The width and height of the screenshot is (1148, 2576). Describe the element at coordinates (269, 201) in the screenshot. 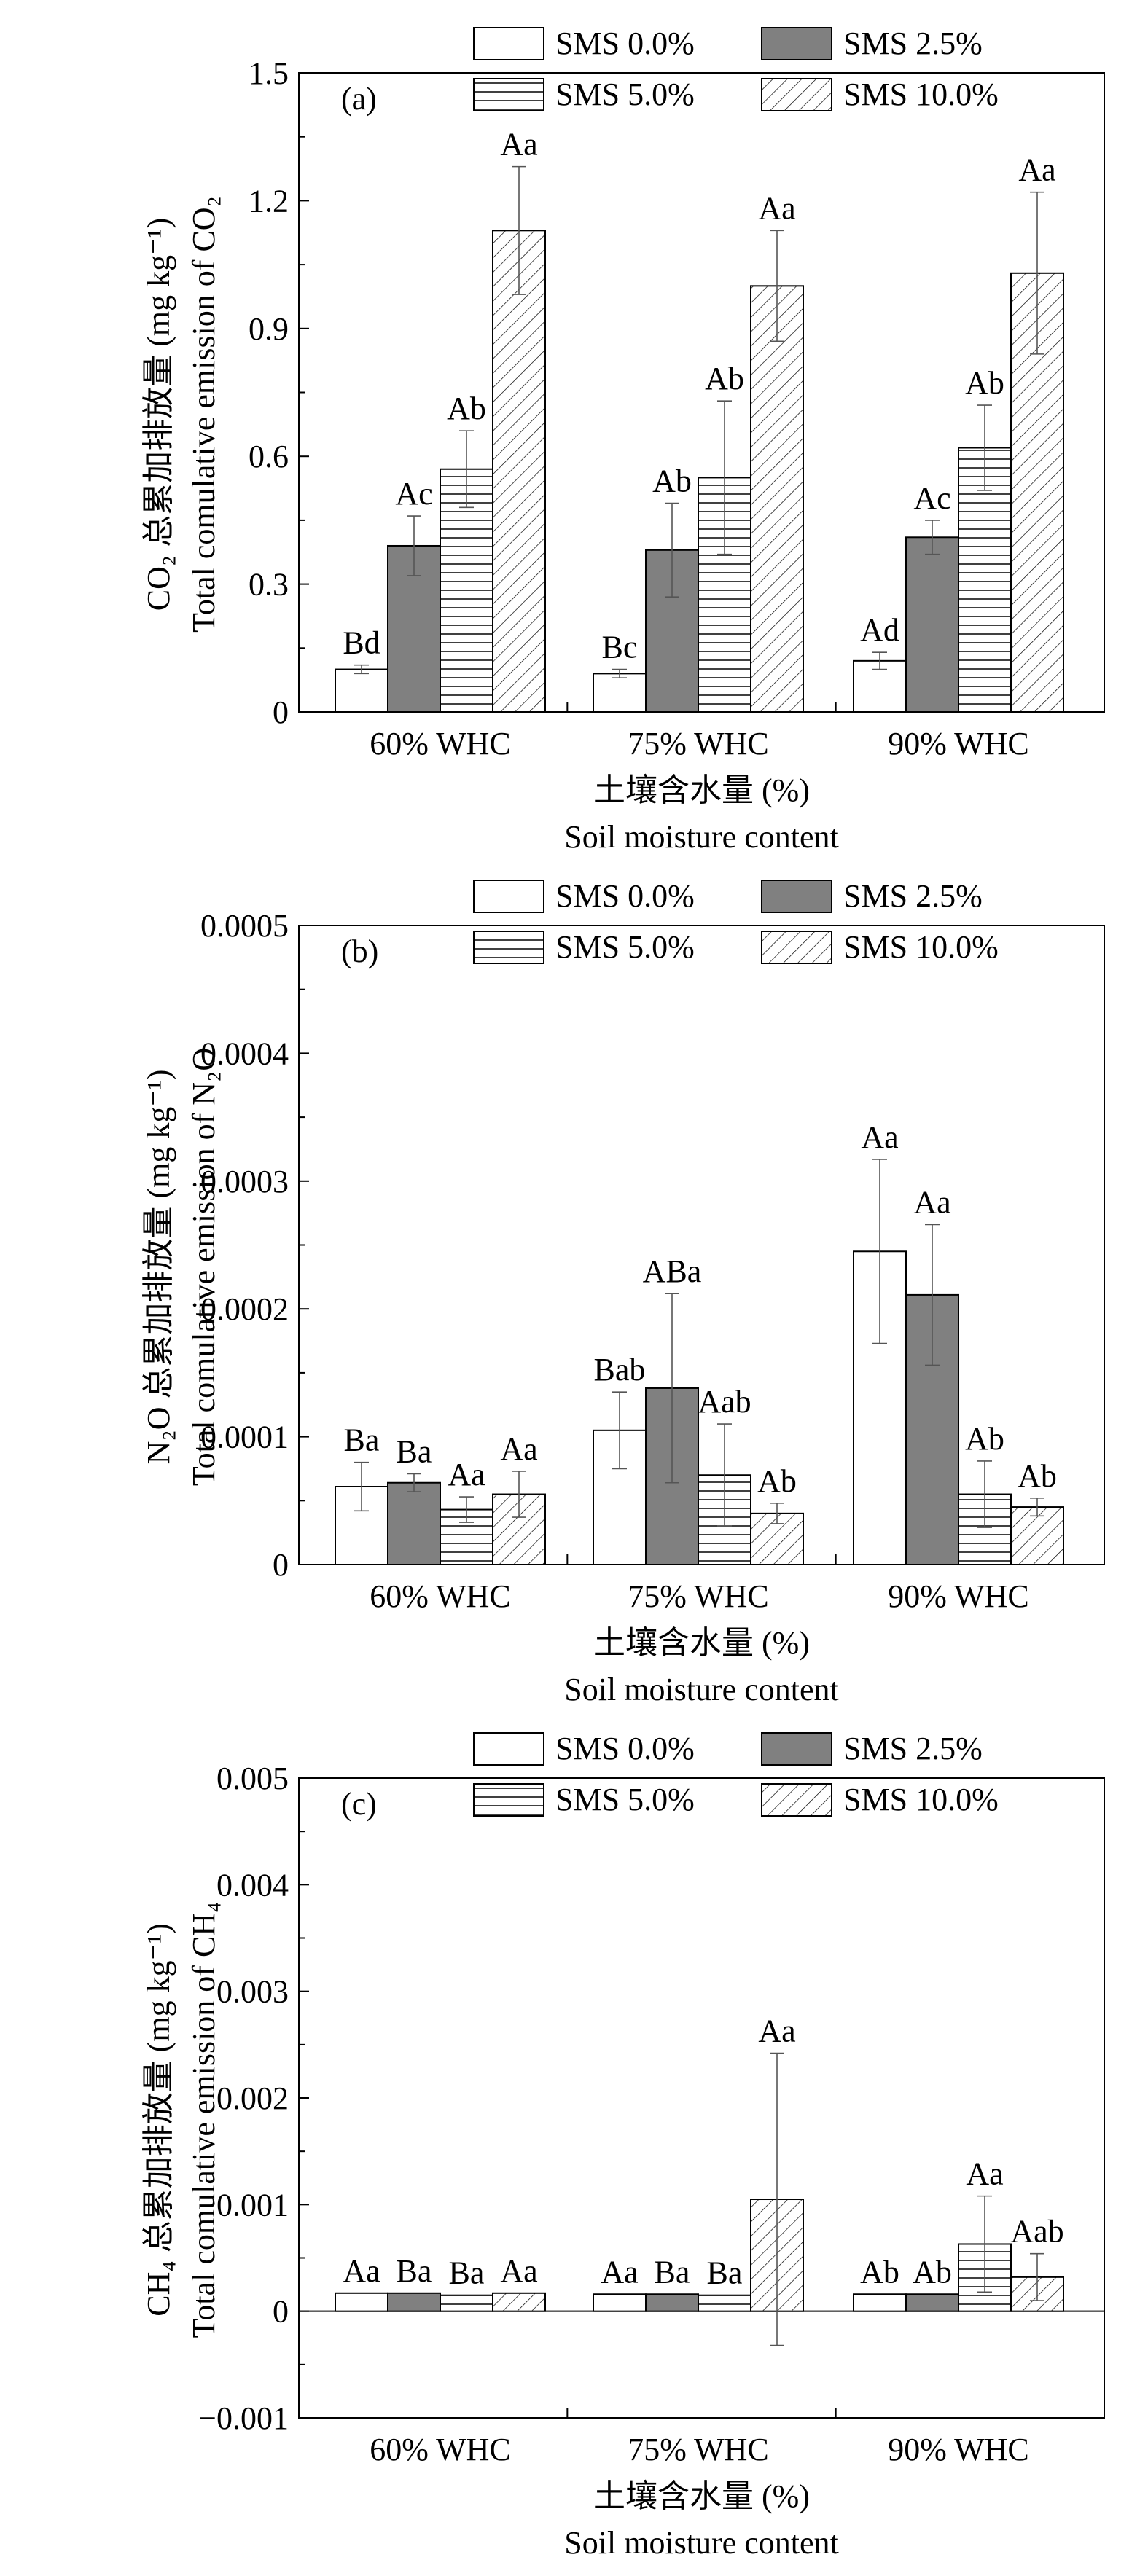

I see `y-tick-label: 1.2` at that location.